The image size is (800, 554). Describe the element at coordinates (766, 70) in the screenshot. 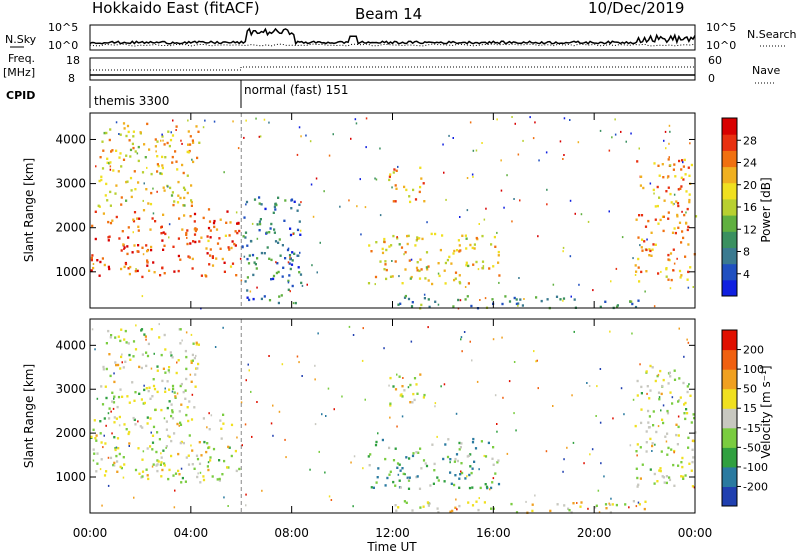

I see `nave-label: Nave` at that location.